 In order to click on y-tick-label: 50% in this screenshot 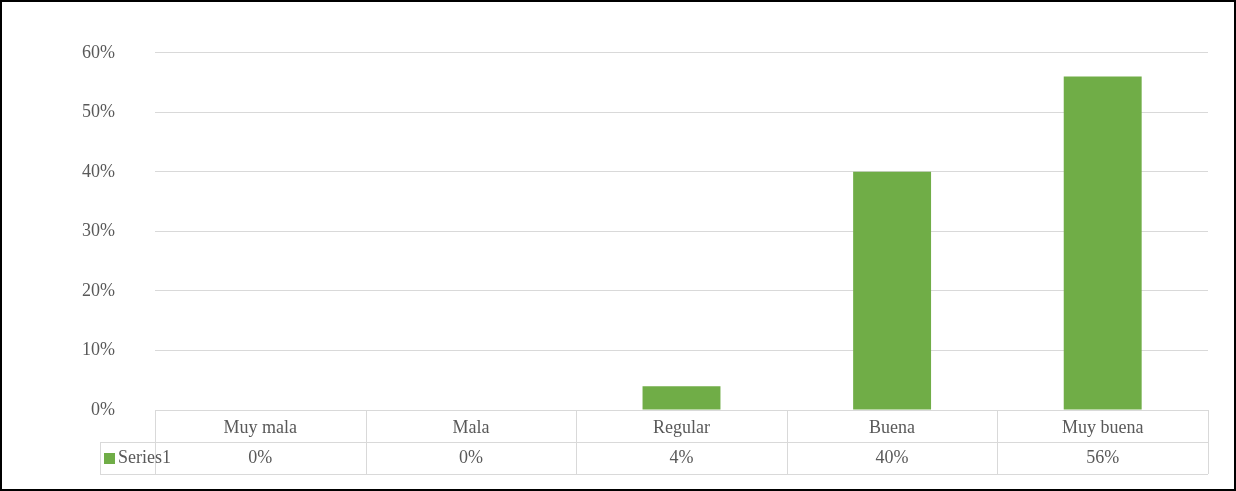, I will do `click(98, 111)`.